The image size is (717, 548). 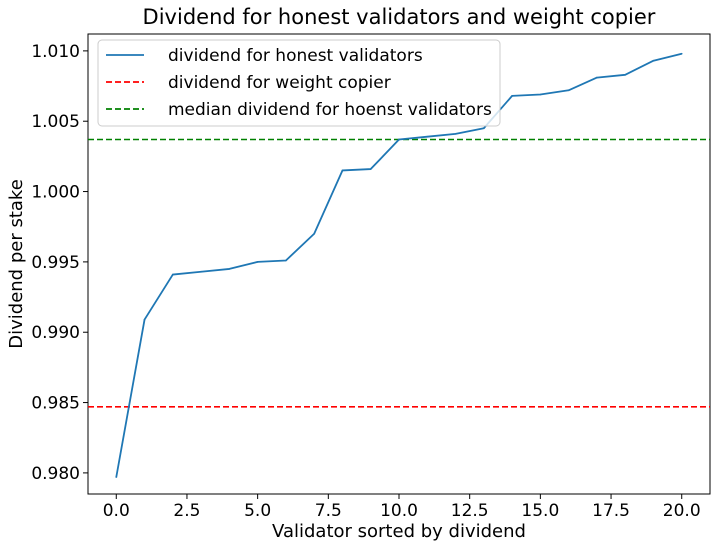 What do you see at coordinates (186, 511) in the screenshot?
I see `x-tick-label: 2.5` at bounding box center [186, 511].